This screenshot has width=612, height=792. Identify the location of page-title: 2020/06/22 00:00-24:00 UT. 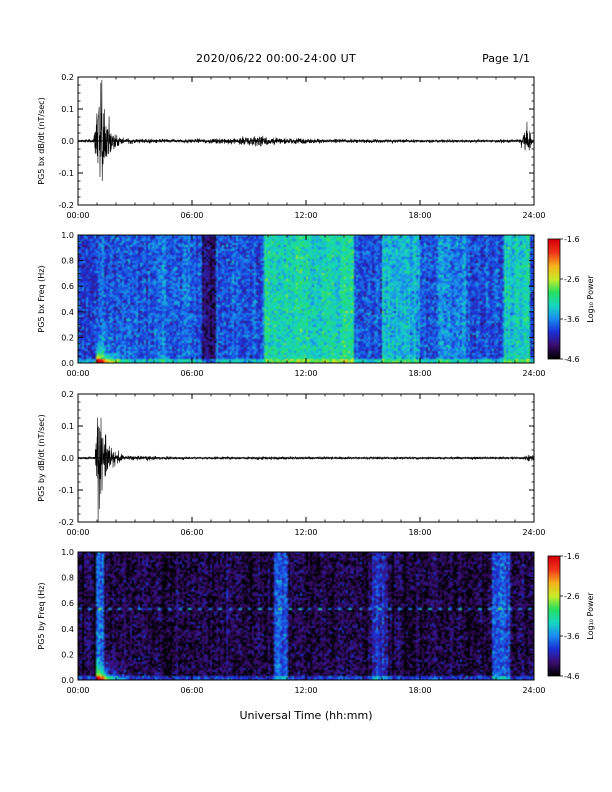
(276, 58).